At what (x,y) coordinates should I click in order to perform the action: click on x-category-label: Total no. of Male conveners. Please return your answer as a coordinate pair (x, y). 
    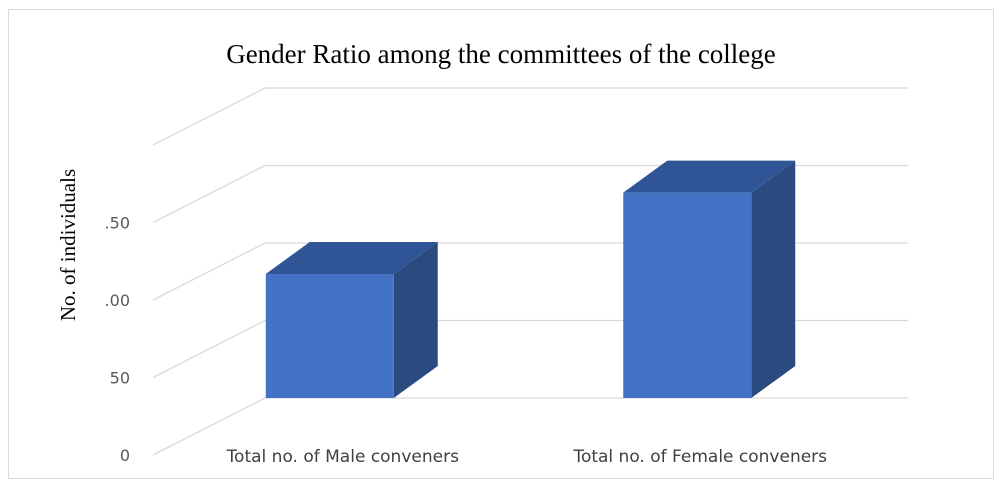
    Looking at the image, I should click on (343, 457).